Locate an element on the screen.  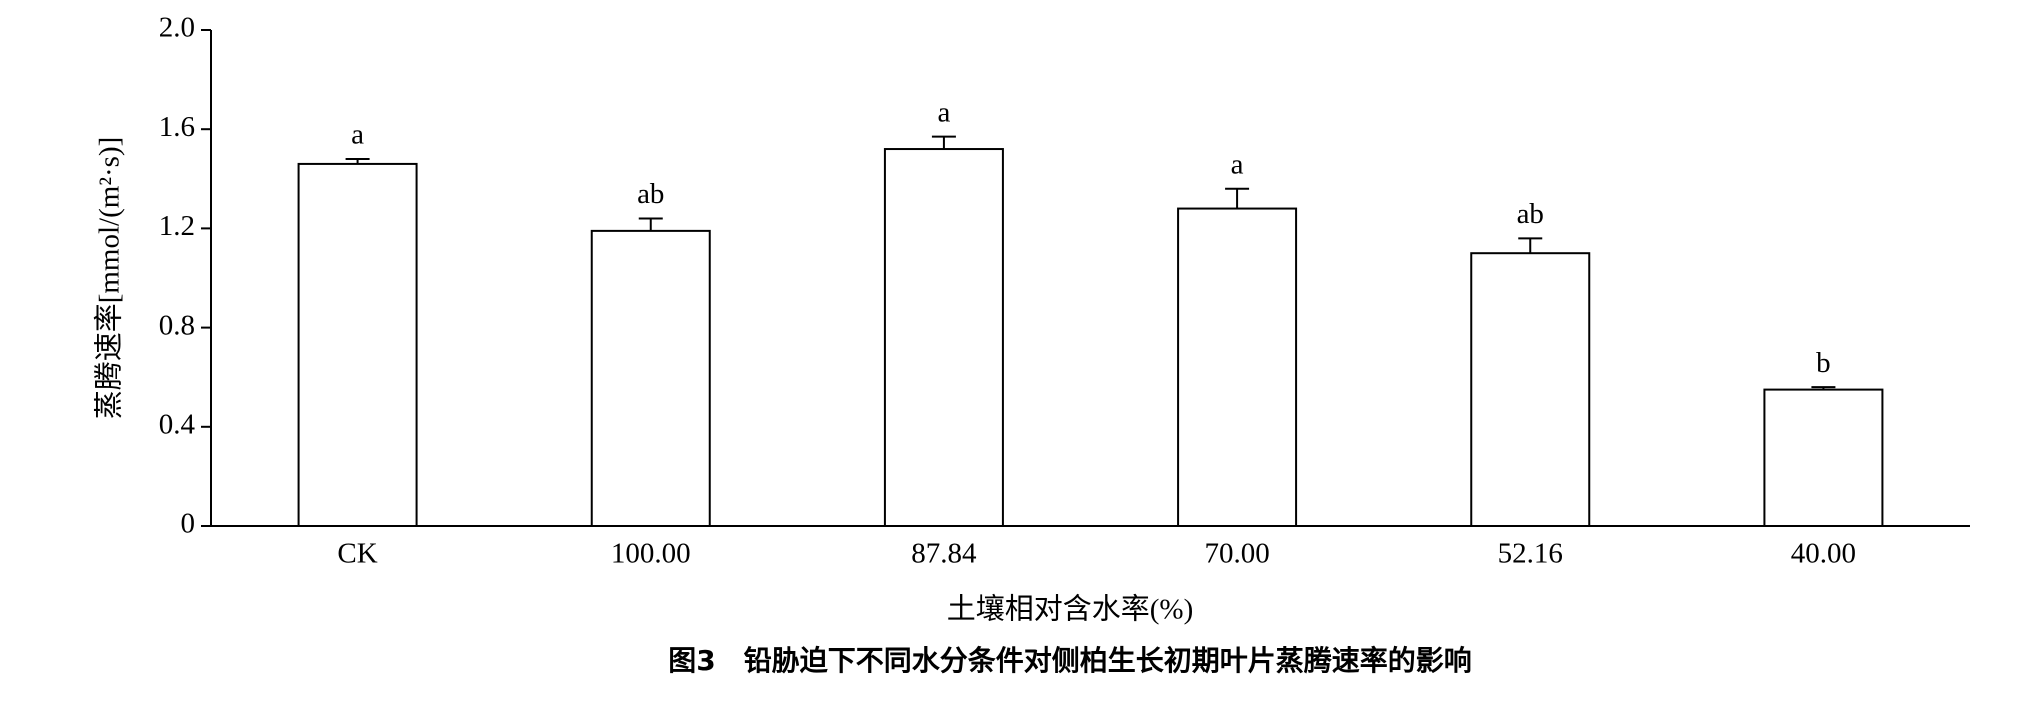
x-tick-label: 100.00 is located at coordinates (651, 554).